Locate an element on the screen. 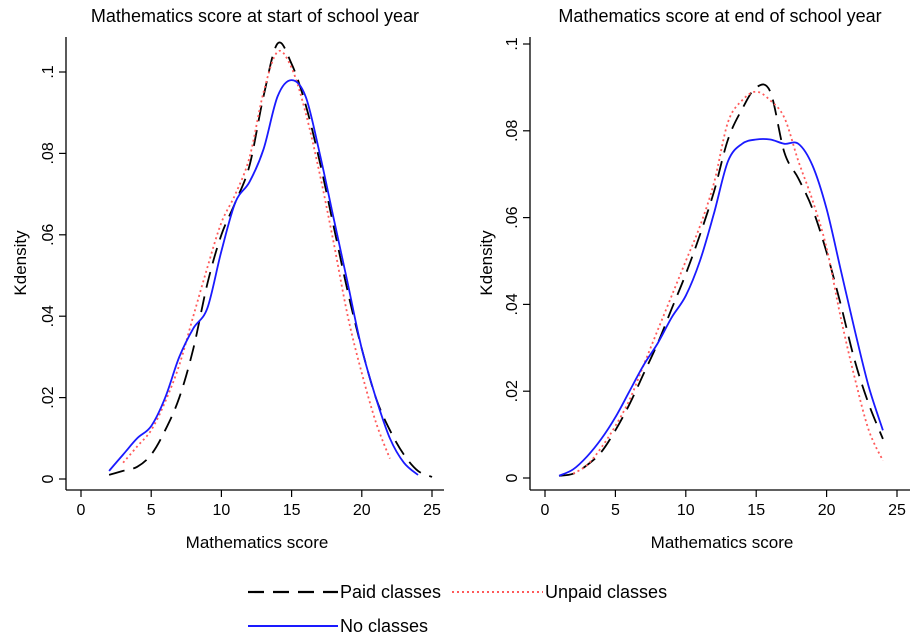 Image resolution: width=912 pixels, height=637 pixels. legend-item-none: No classes is located at coordinates (338, 626).